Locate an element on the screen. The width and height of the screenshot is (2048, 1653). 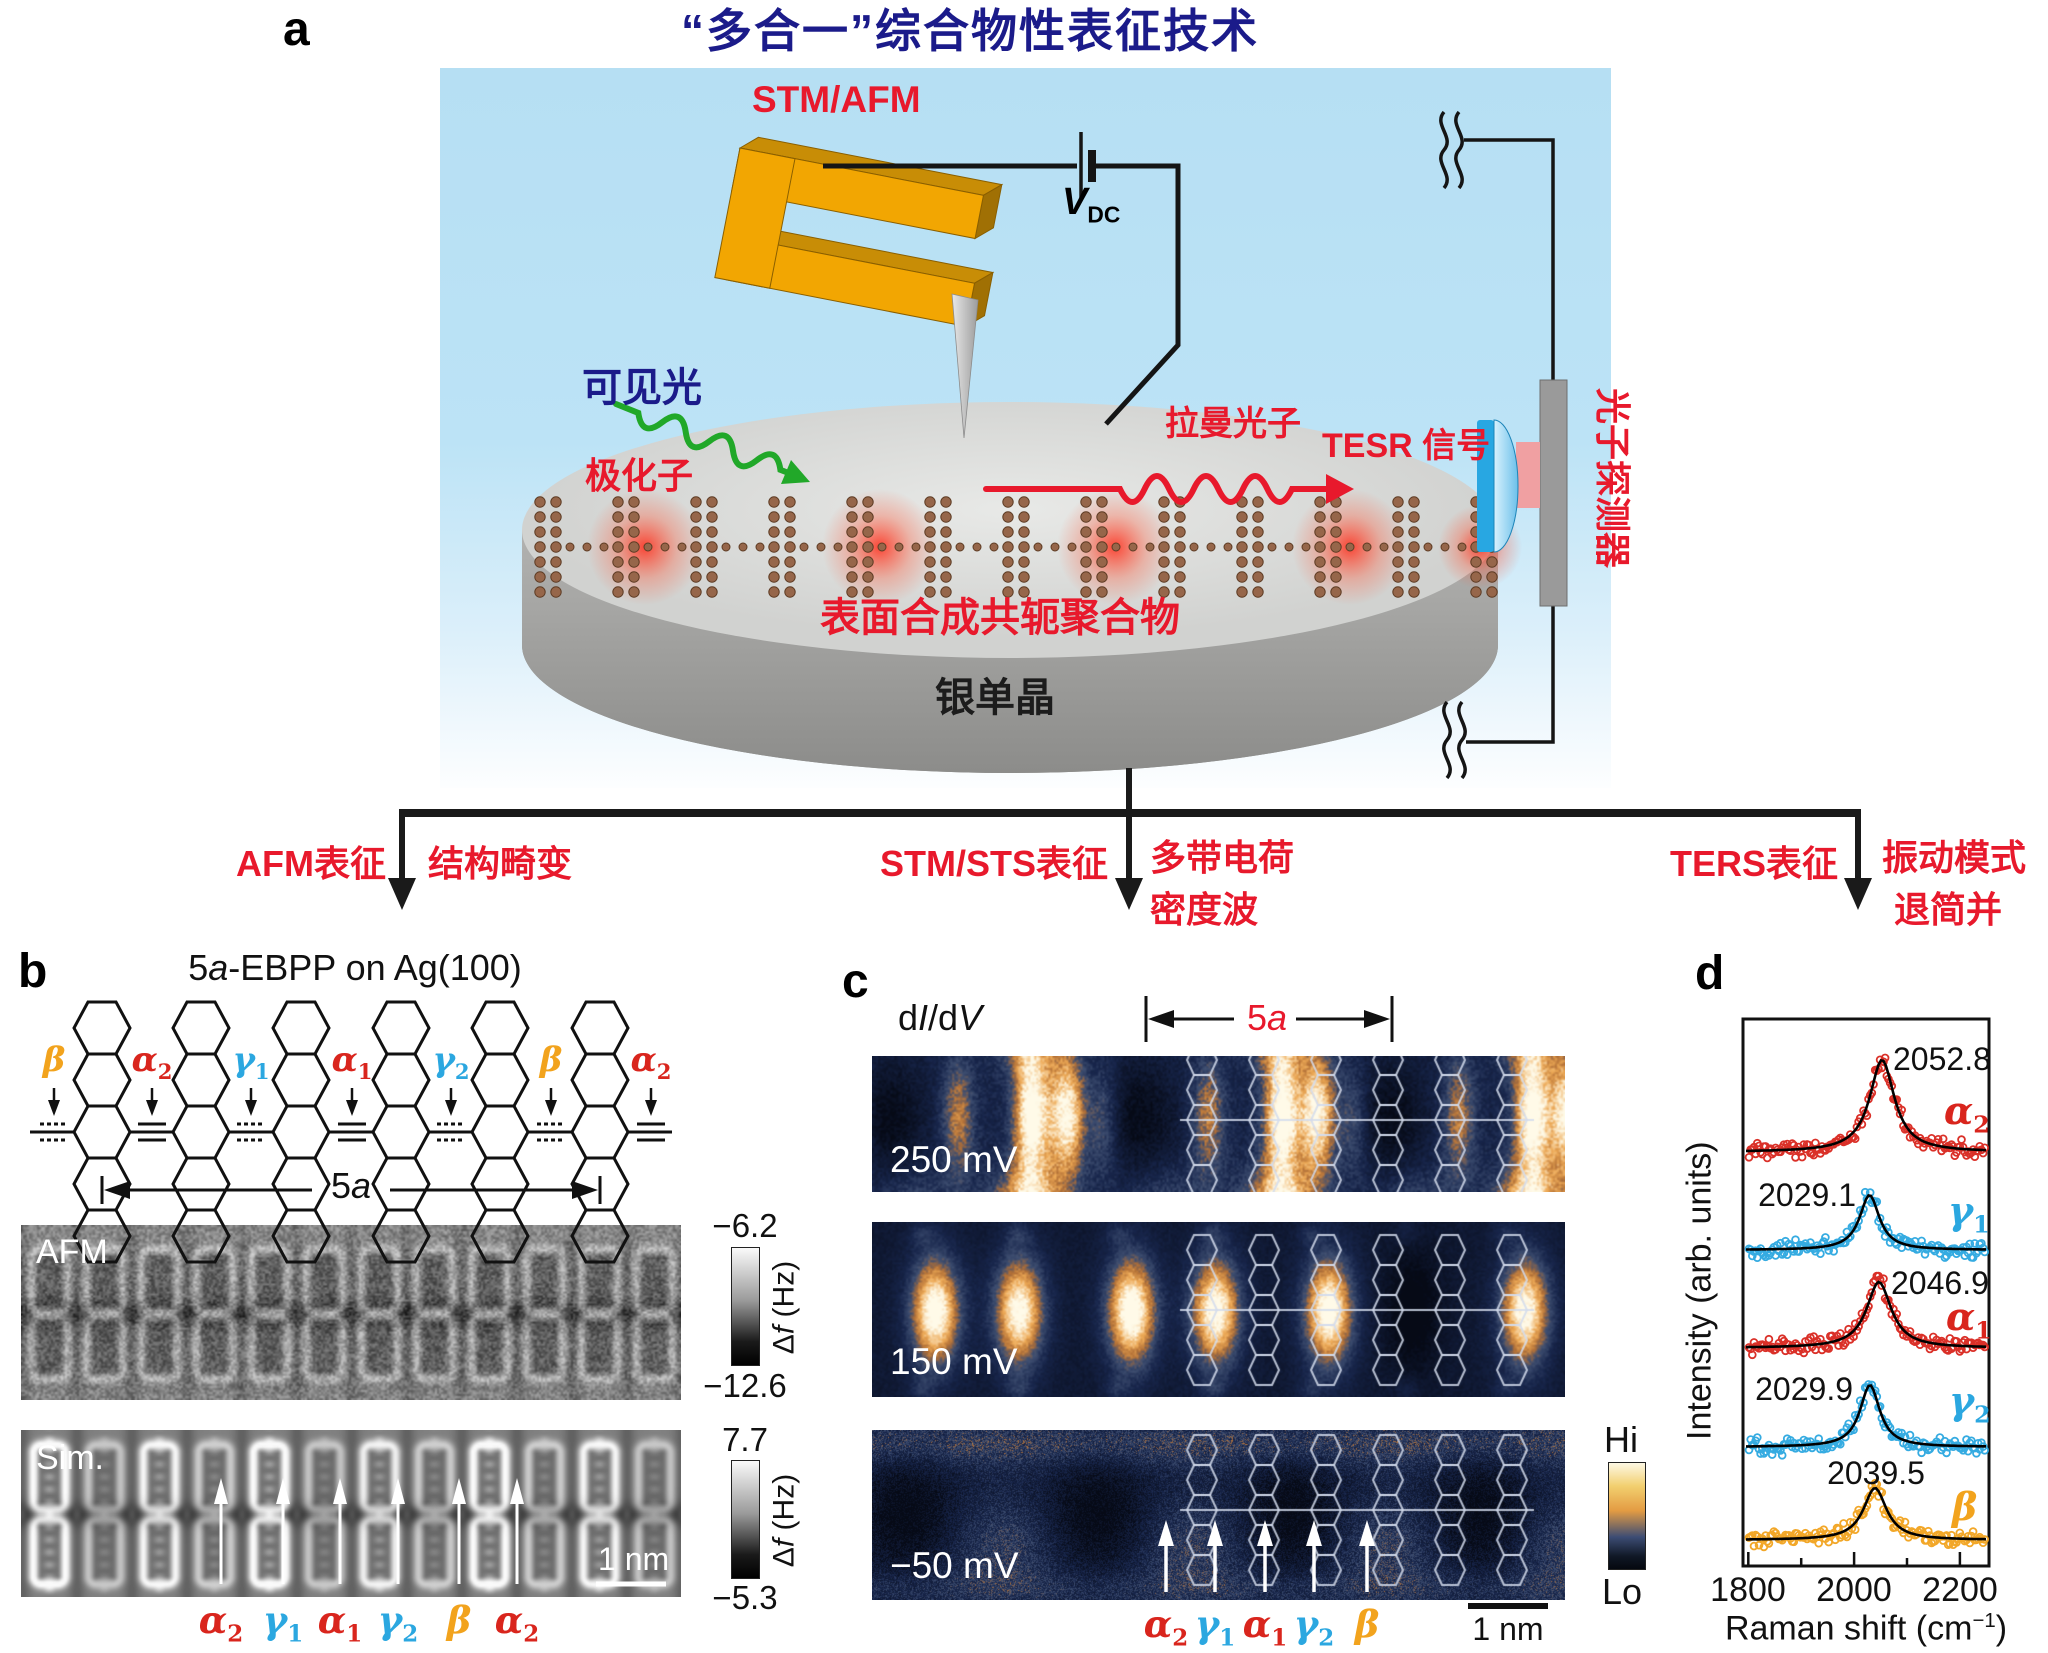
x-tick-2000: 2000 is located at coordinates (1854, 1590).